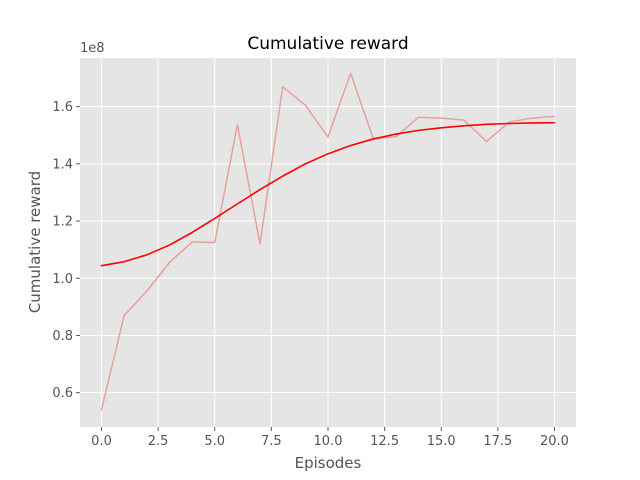  Describe the element at coordinates (62, 107) in the screenshot. I see `y-tick-label: 1.6` at that location.